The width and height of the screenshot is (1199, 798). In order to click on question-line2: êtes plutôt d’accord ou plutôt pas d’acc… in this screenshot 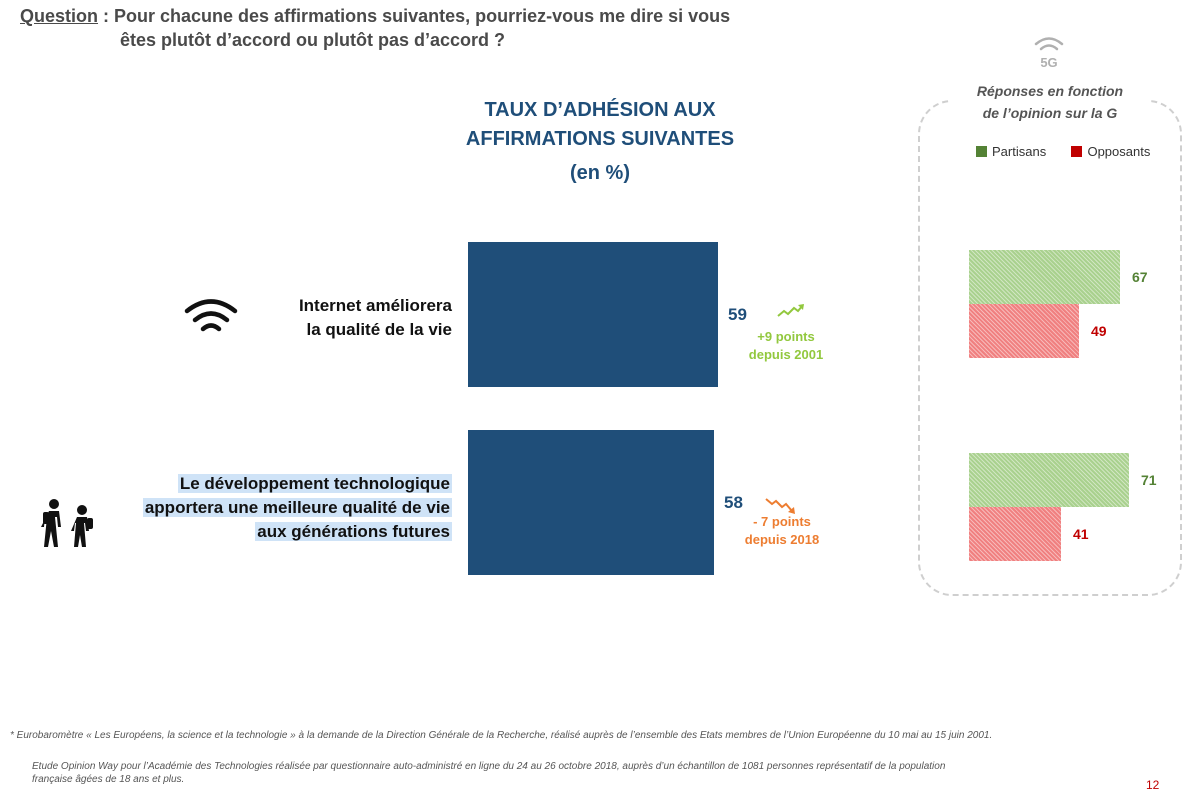, I will do `click(313, 40)`.